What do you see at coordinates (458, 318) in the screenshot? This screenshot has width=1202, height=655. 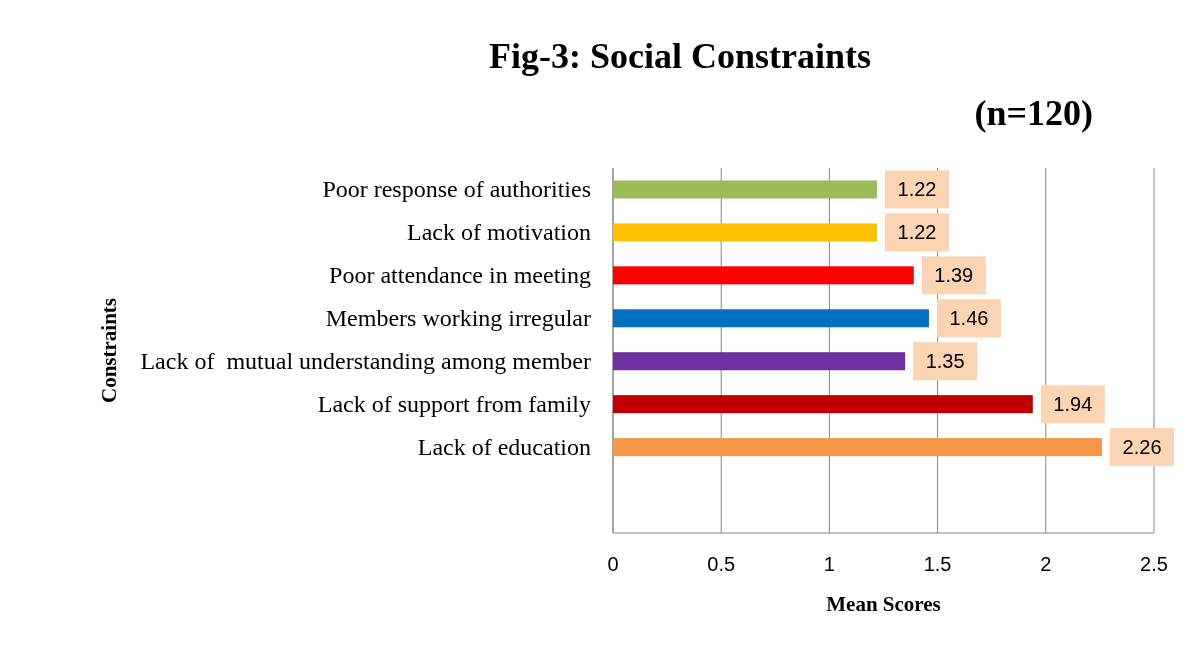 I see `y-tick-label: Members working irregular` at bounding box center [458, 318].